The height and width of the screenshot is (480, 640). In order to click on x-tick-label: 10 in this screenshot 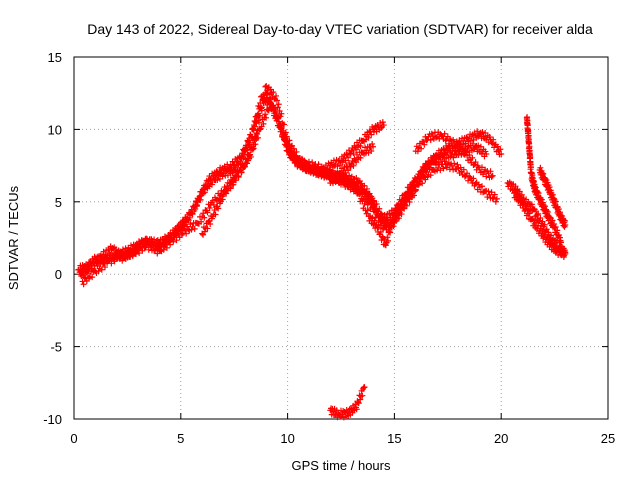, I will do `click(287, 438)`.